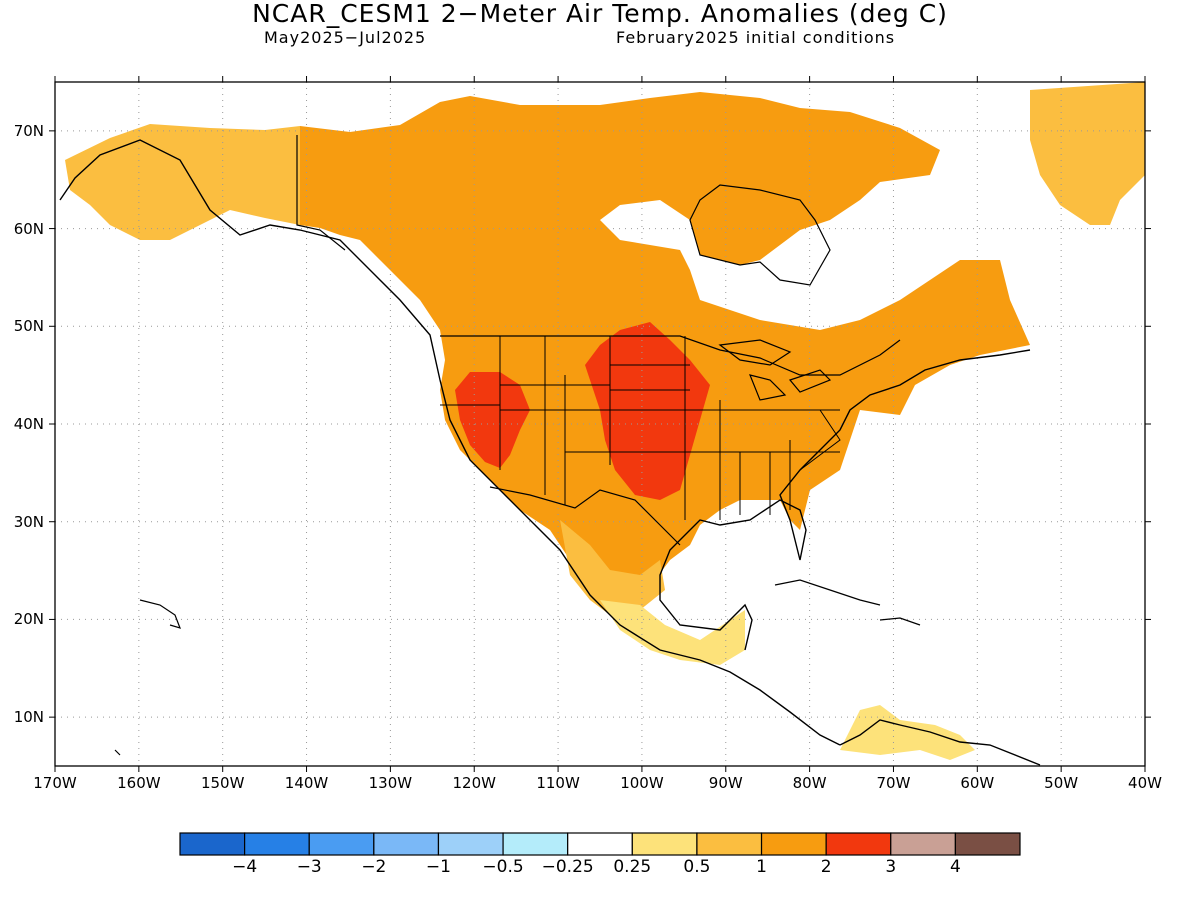 Image resolution: width=1200 pixels, height=900 pixels. I want to click on hudson-bay-coast, so click(760, 235).